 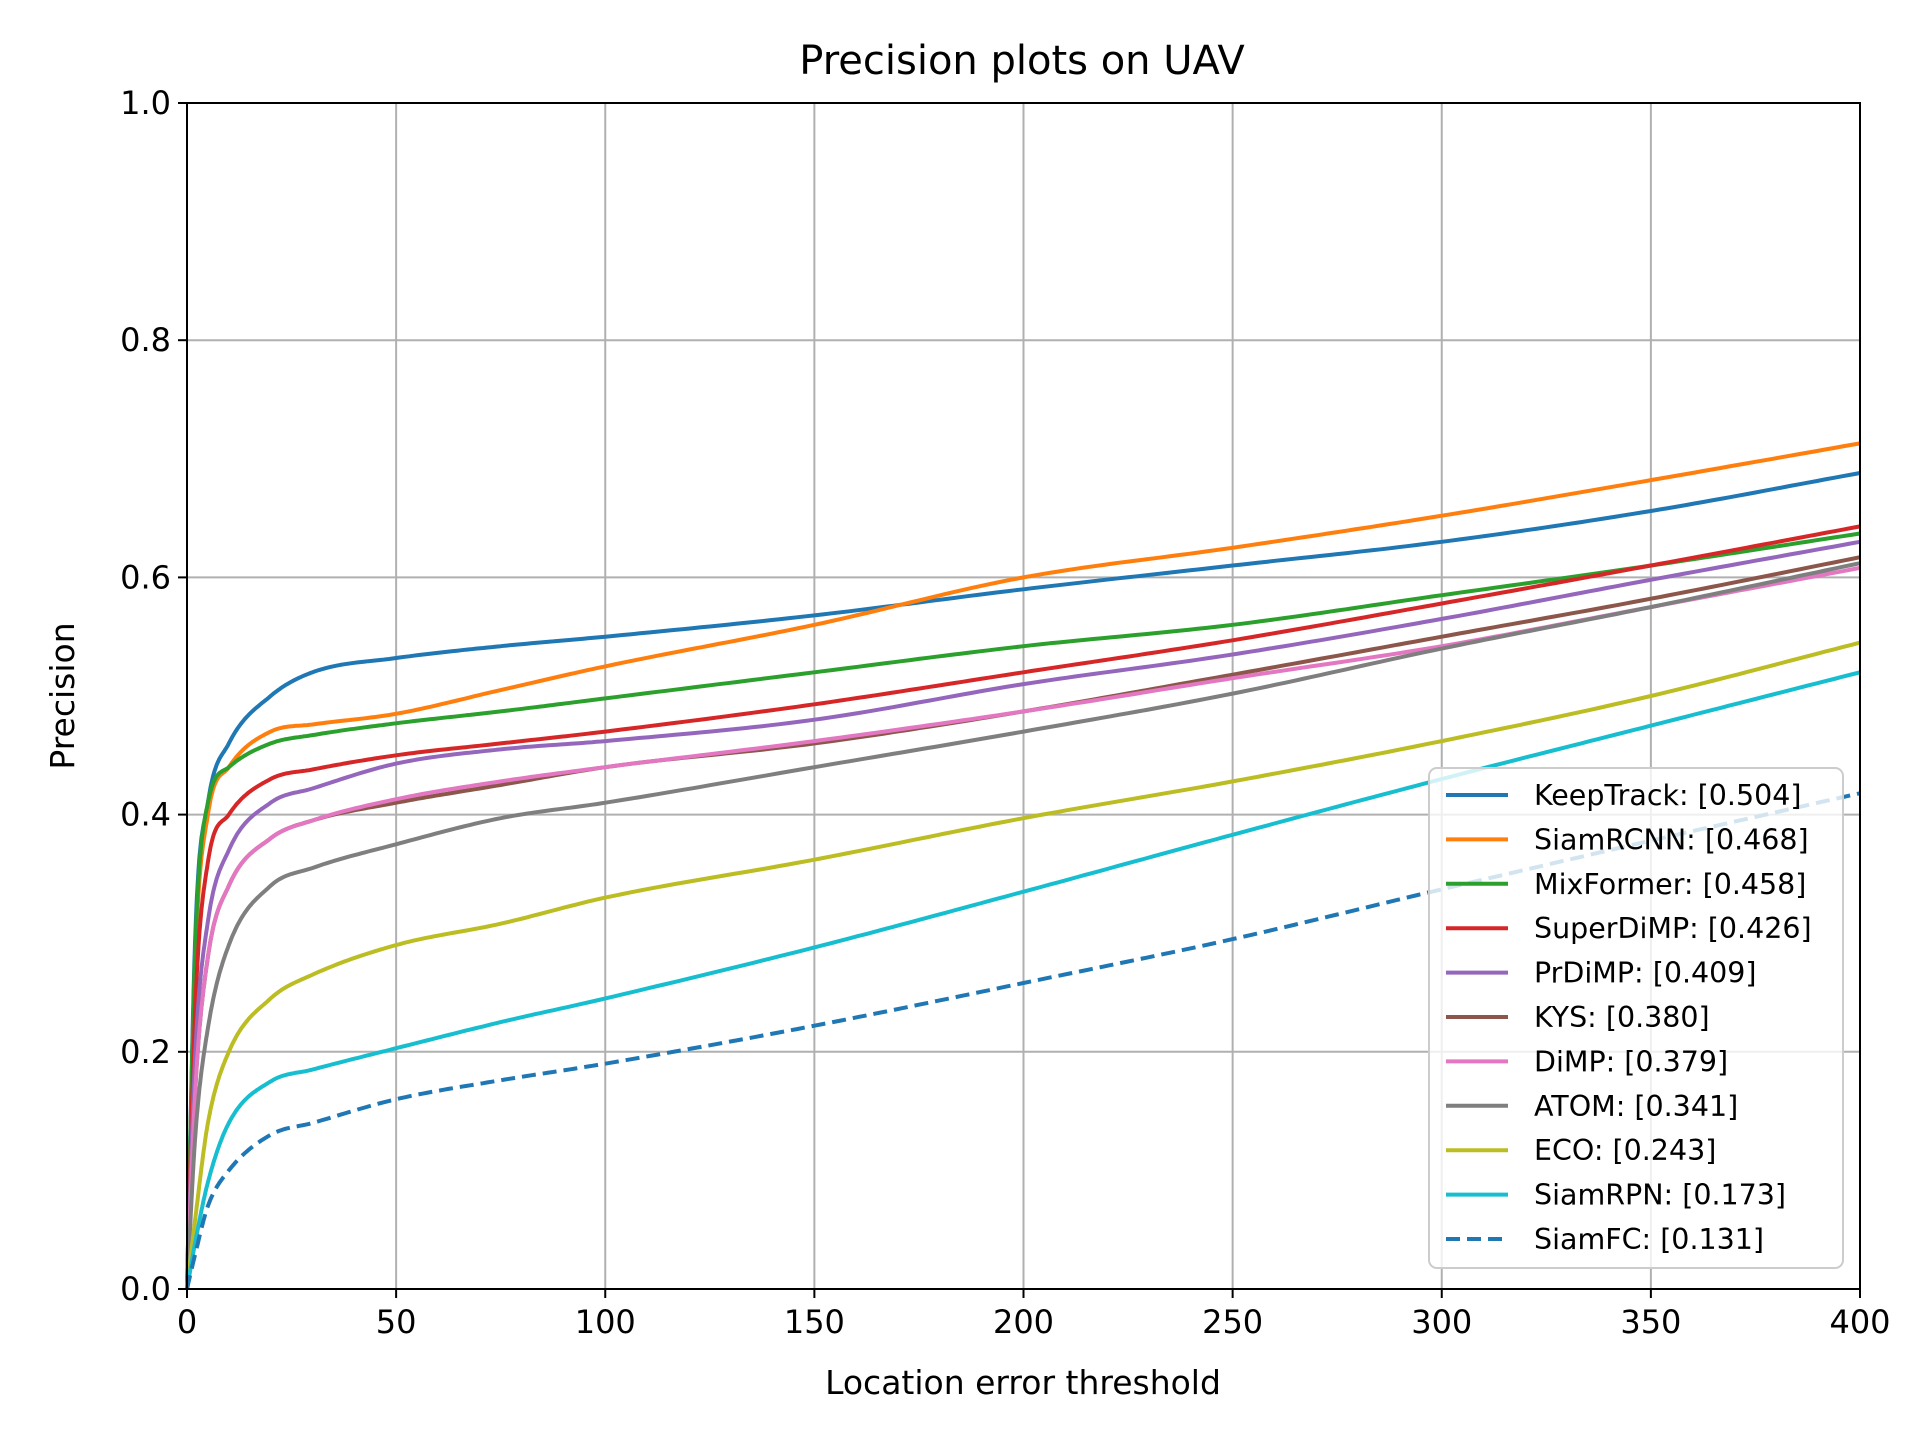 What do you see at coordinates (1023, 1322) in the screenshot?
I see `x-tick-label: 200` at bounding box center [1023, 1322].